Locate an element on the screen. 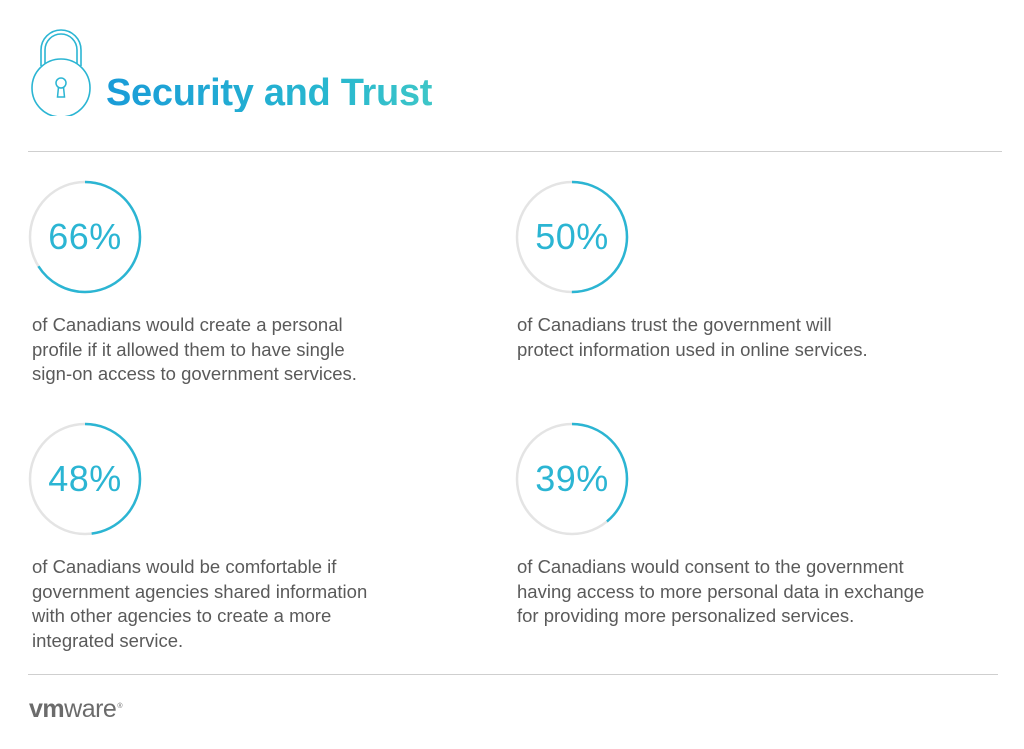  percent-value: 50% is located at coordinates (572, 236).